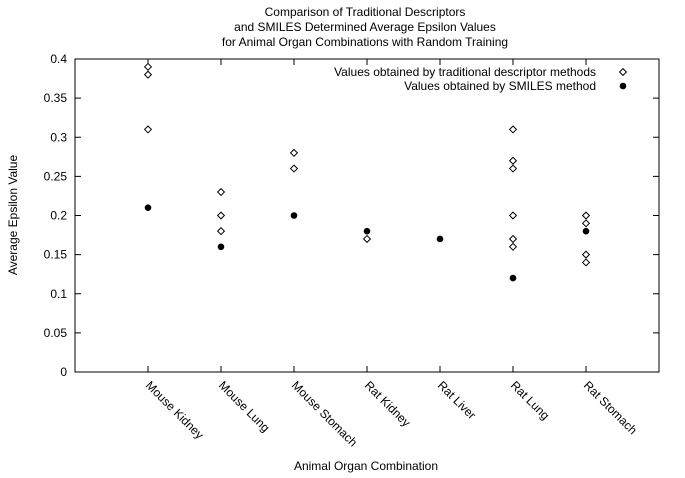 Image resolution: width=685 pixels, height=478 pixels. Describe the element at coordinates (56, 176) in the screenshot. I see `y-tick-label: 0.25` at that location.